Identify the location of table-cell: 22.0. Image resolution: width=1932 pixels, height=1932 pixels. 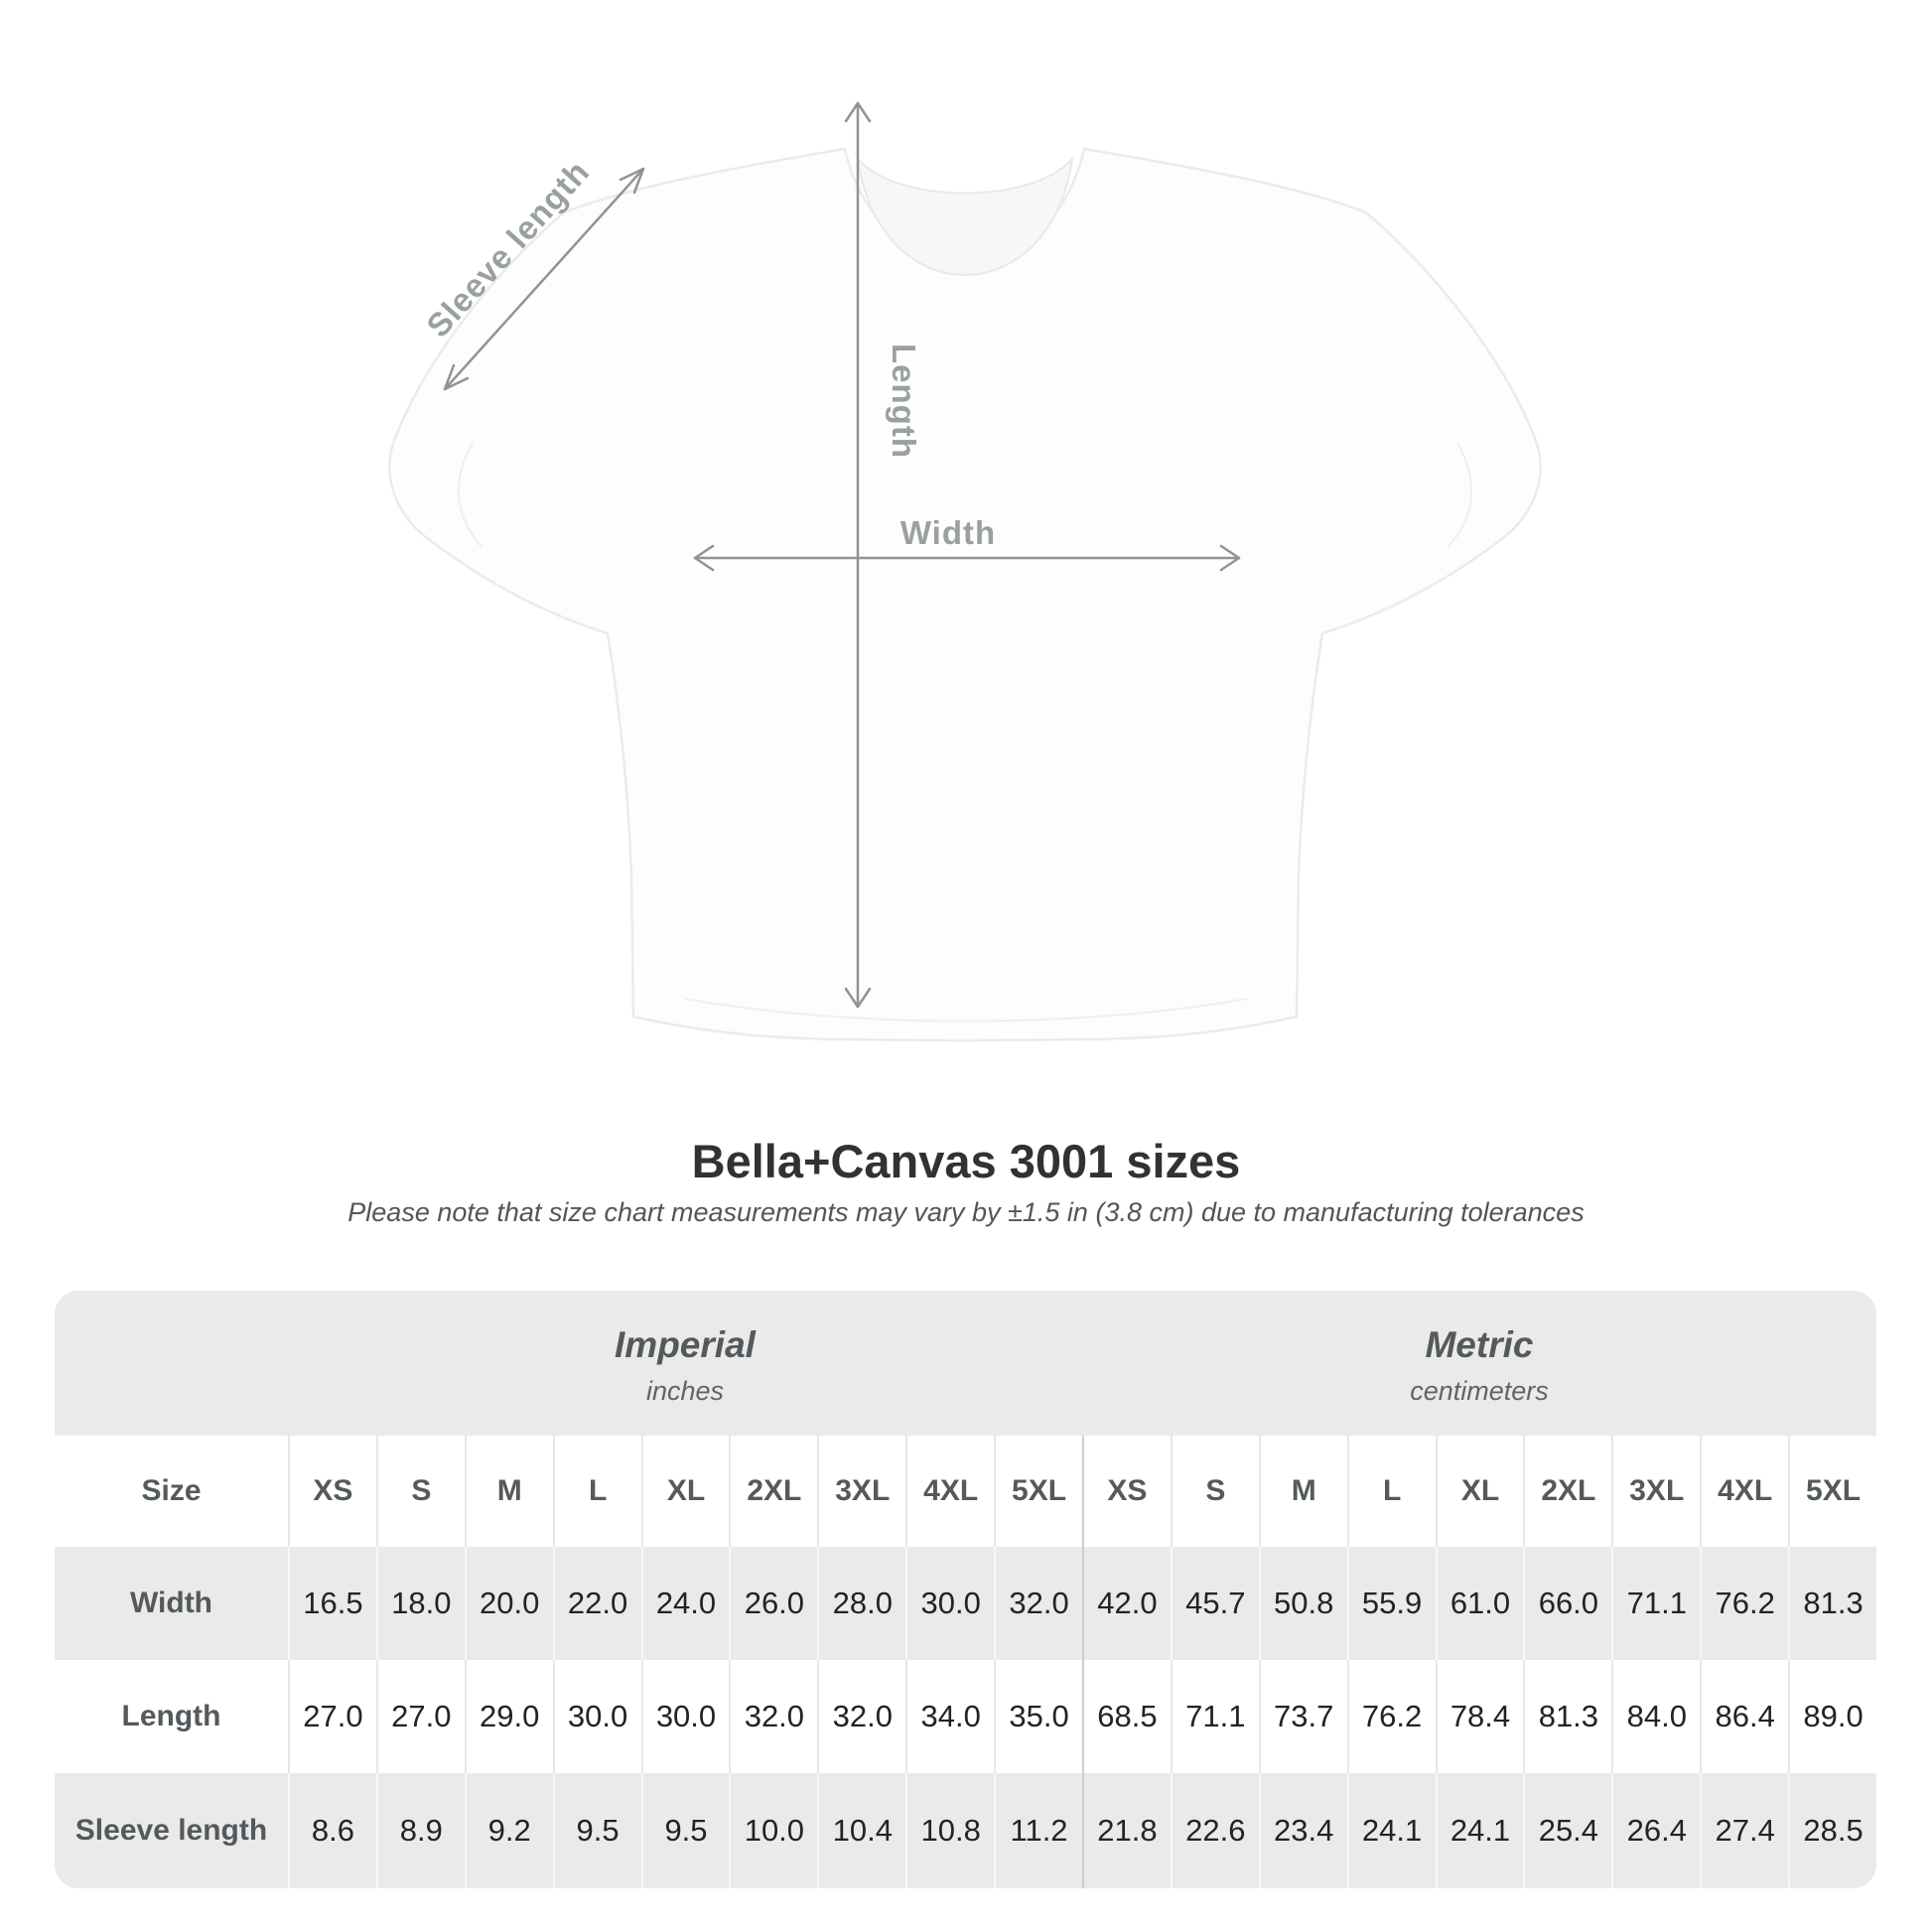
(597, 1603).